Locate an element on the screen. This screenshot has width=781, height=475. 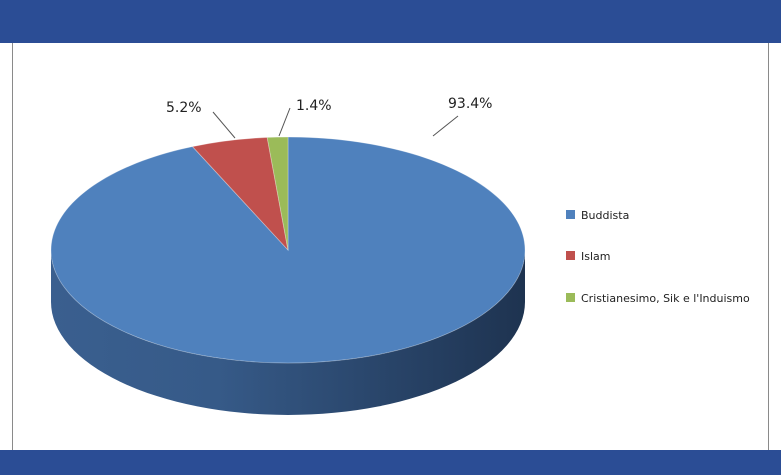
legend-item-cristianesimo: Cristianesimo, Sik e l'Induismo is located at coordinates (658, 298).